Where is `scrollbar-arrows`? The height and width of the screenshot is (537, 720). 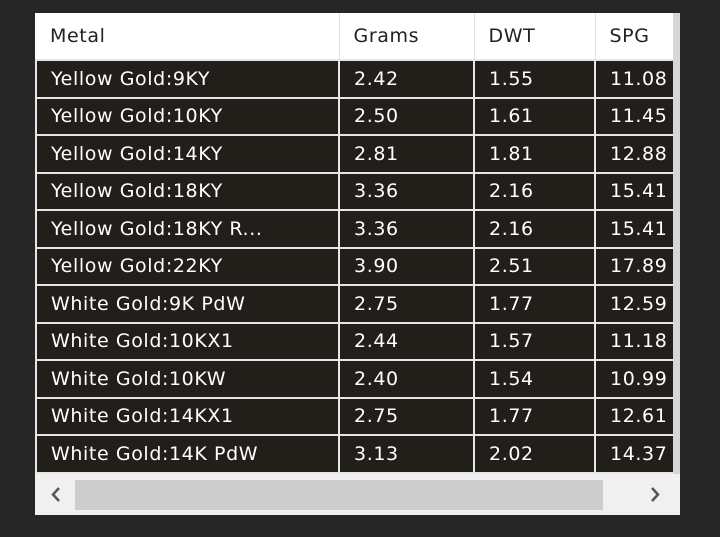 scrollbar-arrows is located at coordinates (355, 494).